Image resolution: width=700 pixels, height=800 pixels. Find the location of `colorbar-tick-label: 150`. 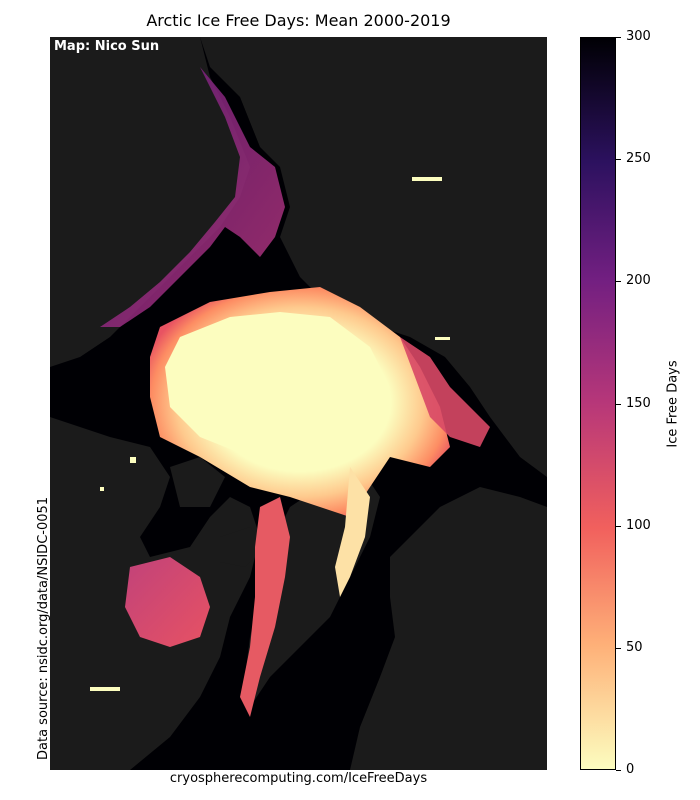

colorbar-tick-label: 150 is located at coordinates (638, 403).